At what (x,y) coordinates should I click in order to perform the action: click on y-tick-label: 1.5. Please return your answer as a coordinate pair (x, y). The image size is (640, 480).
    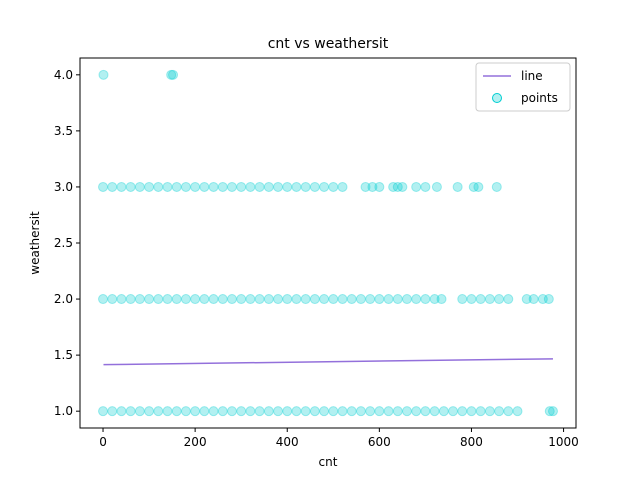
    Looking at the image, I should click on (63, 355).